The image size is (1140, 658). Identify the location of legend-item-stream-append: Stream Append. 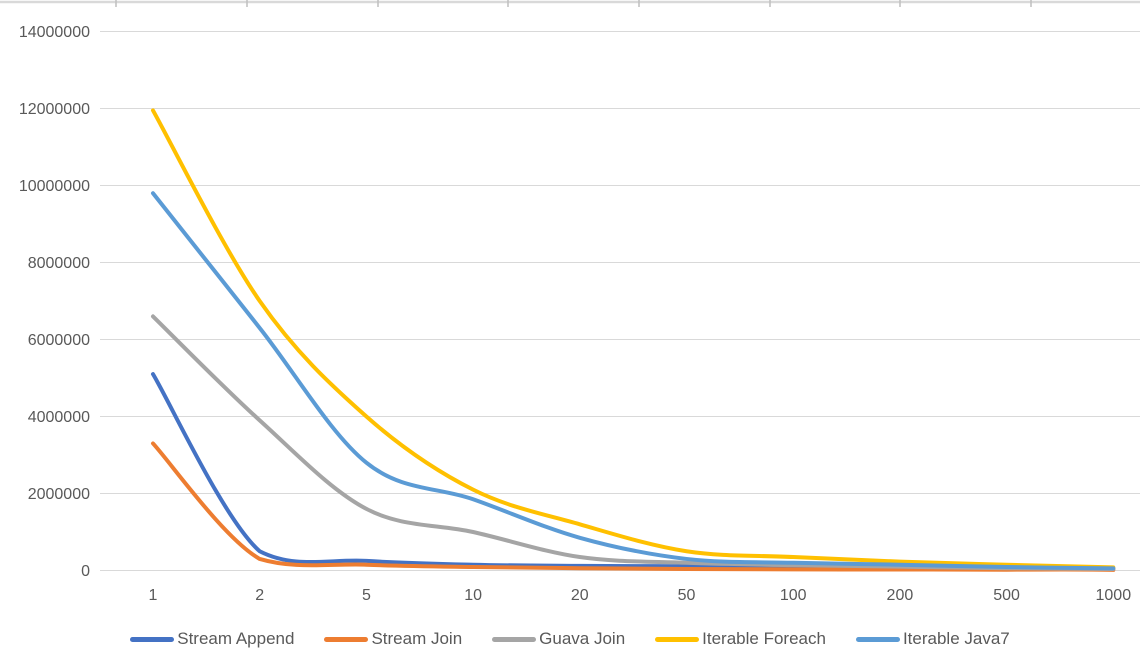
(212, 639).